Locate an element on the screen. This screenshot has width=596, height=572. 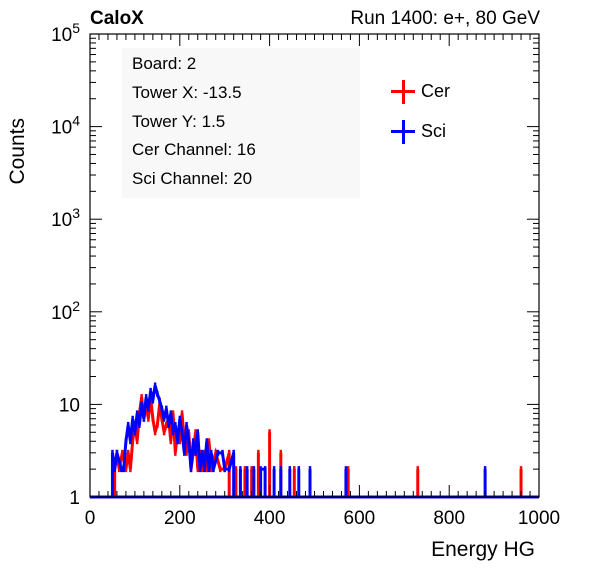
info-tower-y: Tower Y: 1.5 is located at coordinates (179, 121).